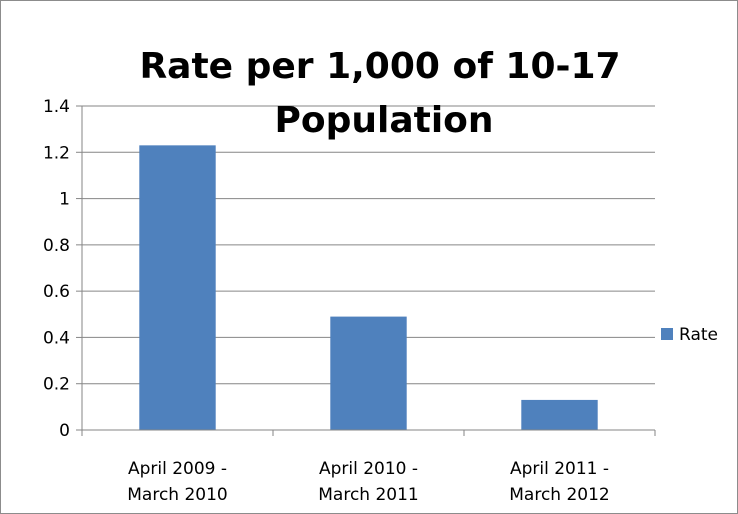 This screenshot has width=738, height=514. Describe the element at coordinates (559, 495) in the screenshot. I see `x-category-label: March 2012` at that location.